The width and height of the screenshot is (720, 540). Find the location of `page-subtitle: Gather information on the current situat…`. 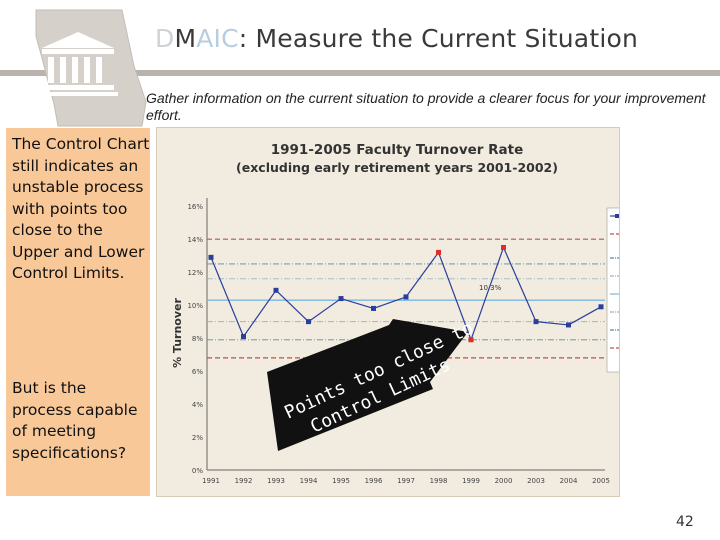

page-subtitle: Gather information on the current situat… is located at coordinates (426, 106).